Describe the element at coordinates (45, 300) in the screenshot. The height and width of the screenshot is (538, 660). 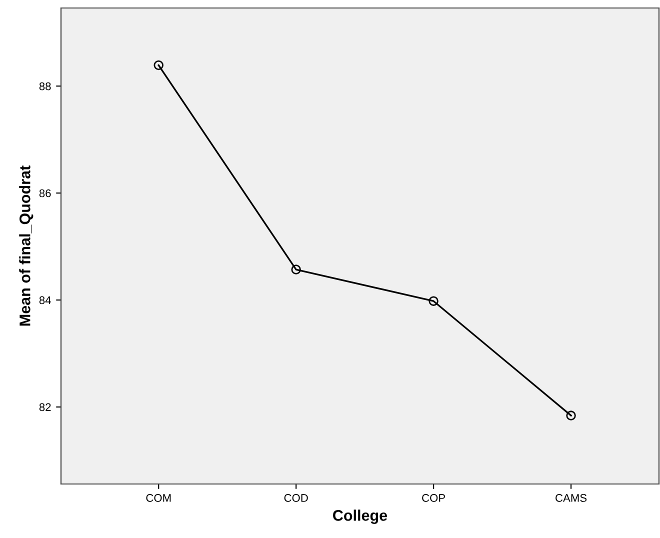
I see `y-tick-label: 84` at that location.